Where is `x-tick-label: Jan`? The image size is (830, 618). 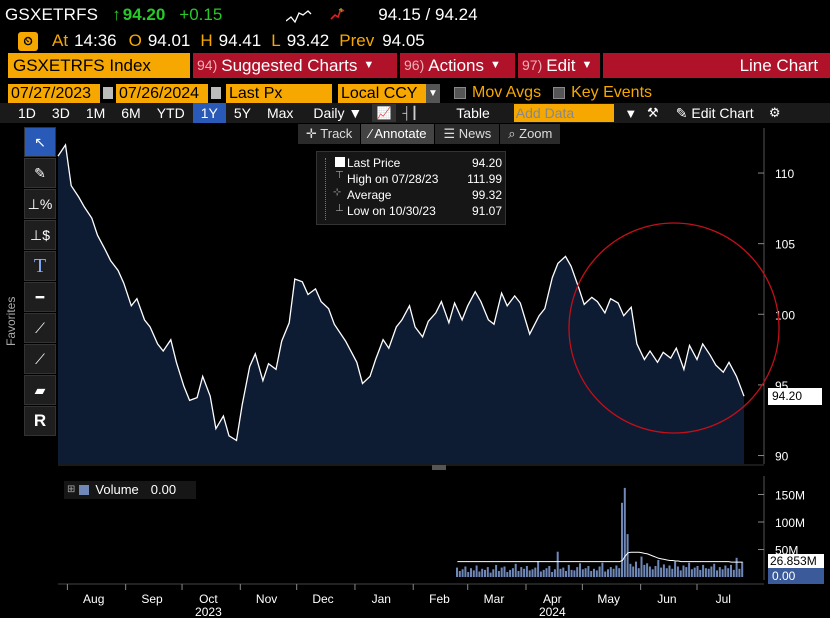
x-tick-label: Jan is located at coordinates (381, 599).